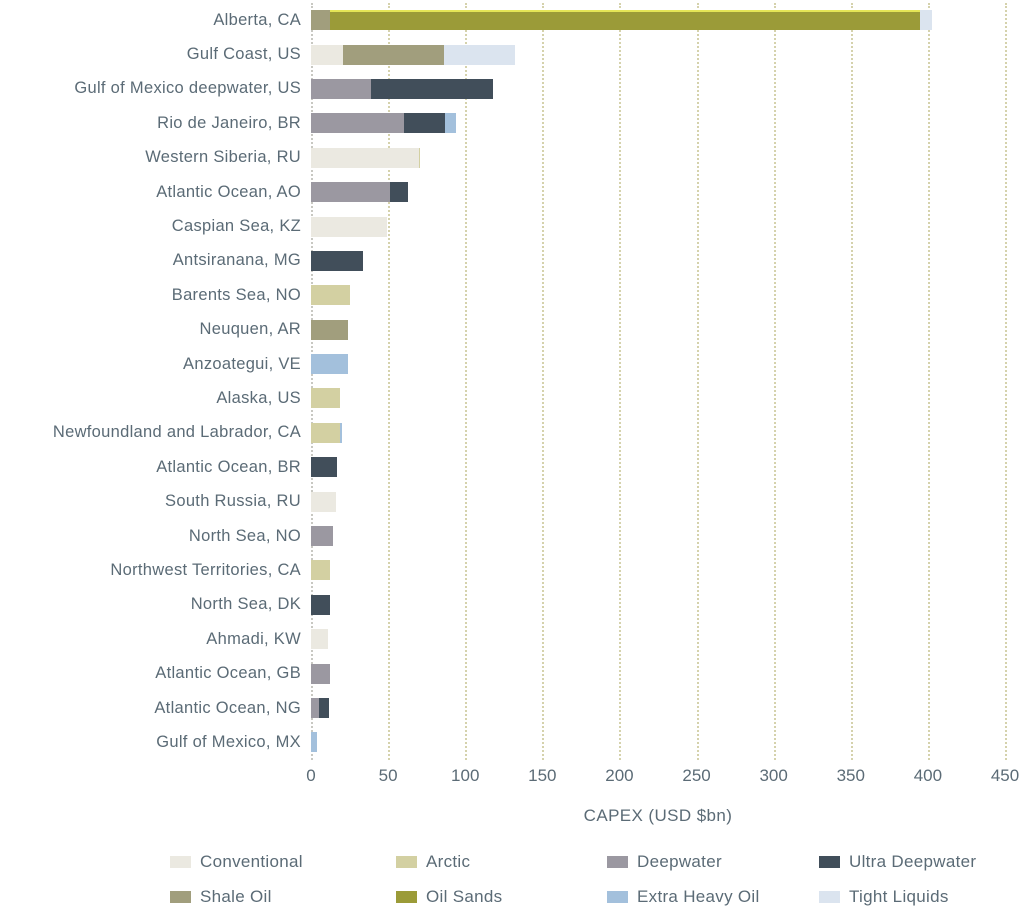 This screenshot has height=915, width=1024. I want to click on bar-row: Rio de Janeiro, BR, so click(512, 123).